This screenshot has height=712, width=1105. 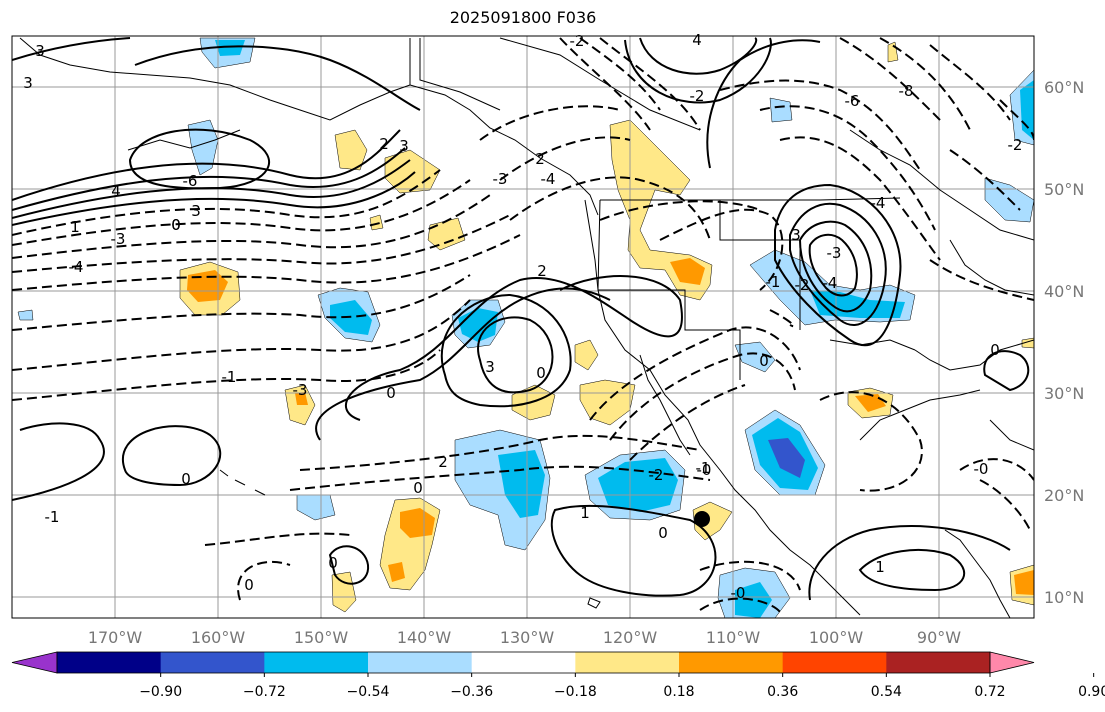 I want to click on very-strong-negative-core, so click(x=786, y=458).